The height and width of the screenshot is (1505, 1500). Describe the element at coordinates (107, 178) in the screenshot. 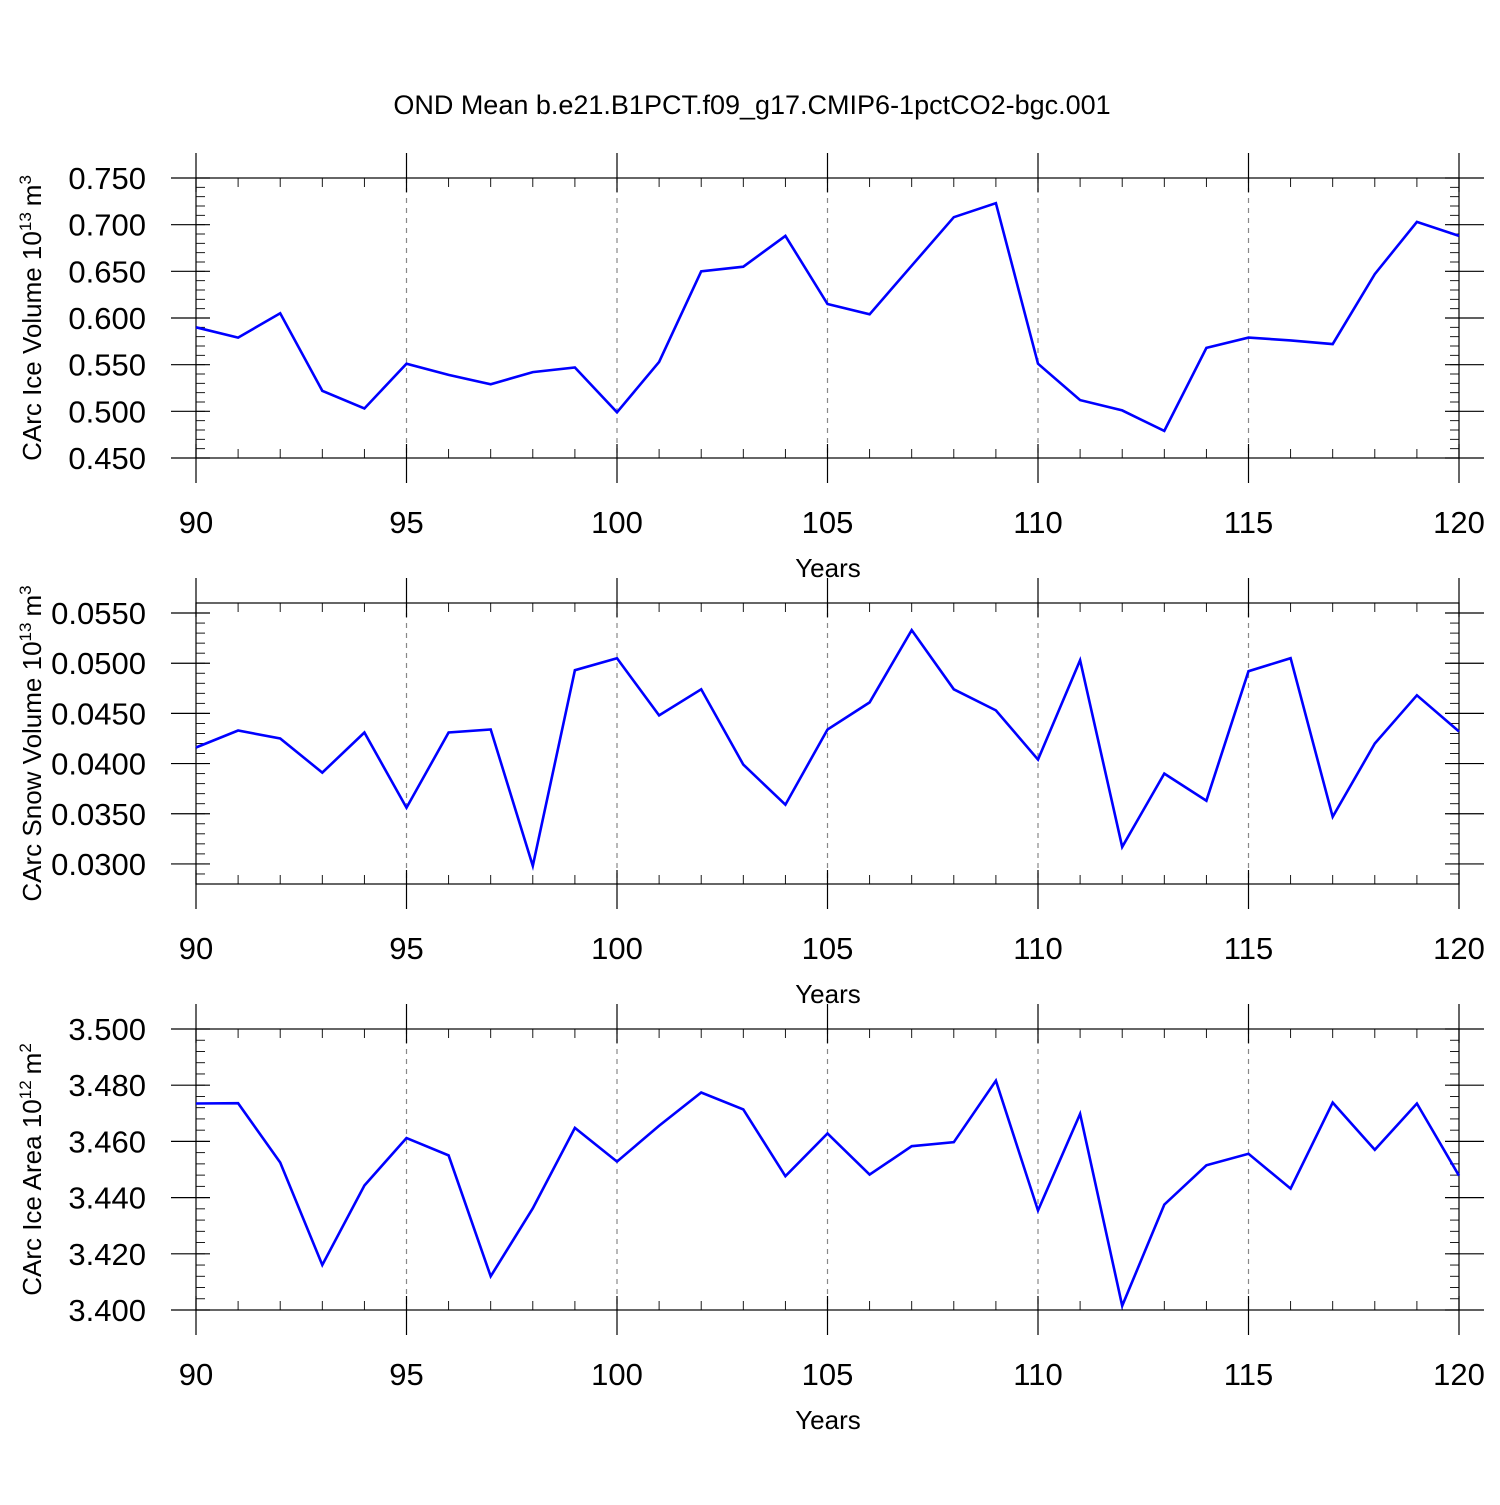

I see `y-tick-label: 0.750` at that location.